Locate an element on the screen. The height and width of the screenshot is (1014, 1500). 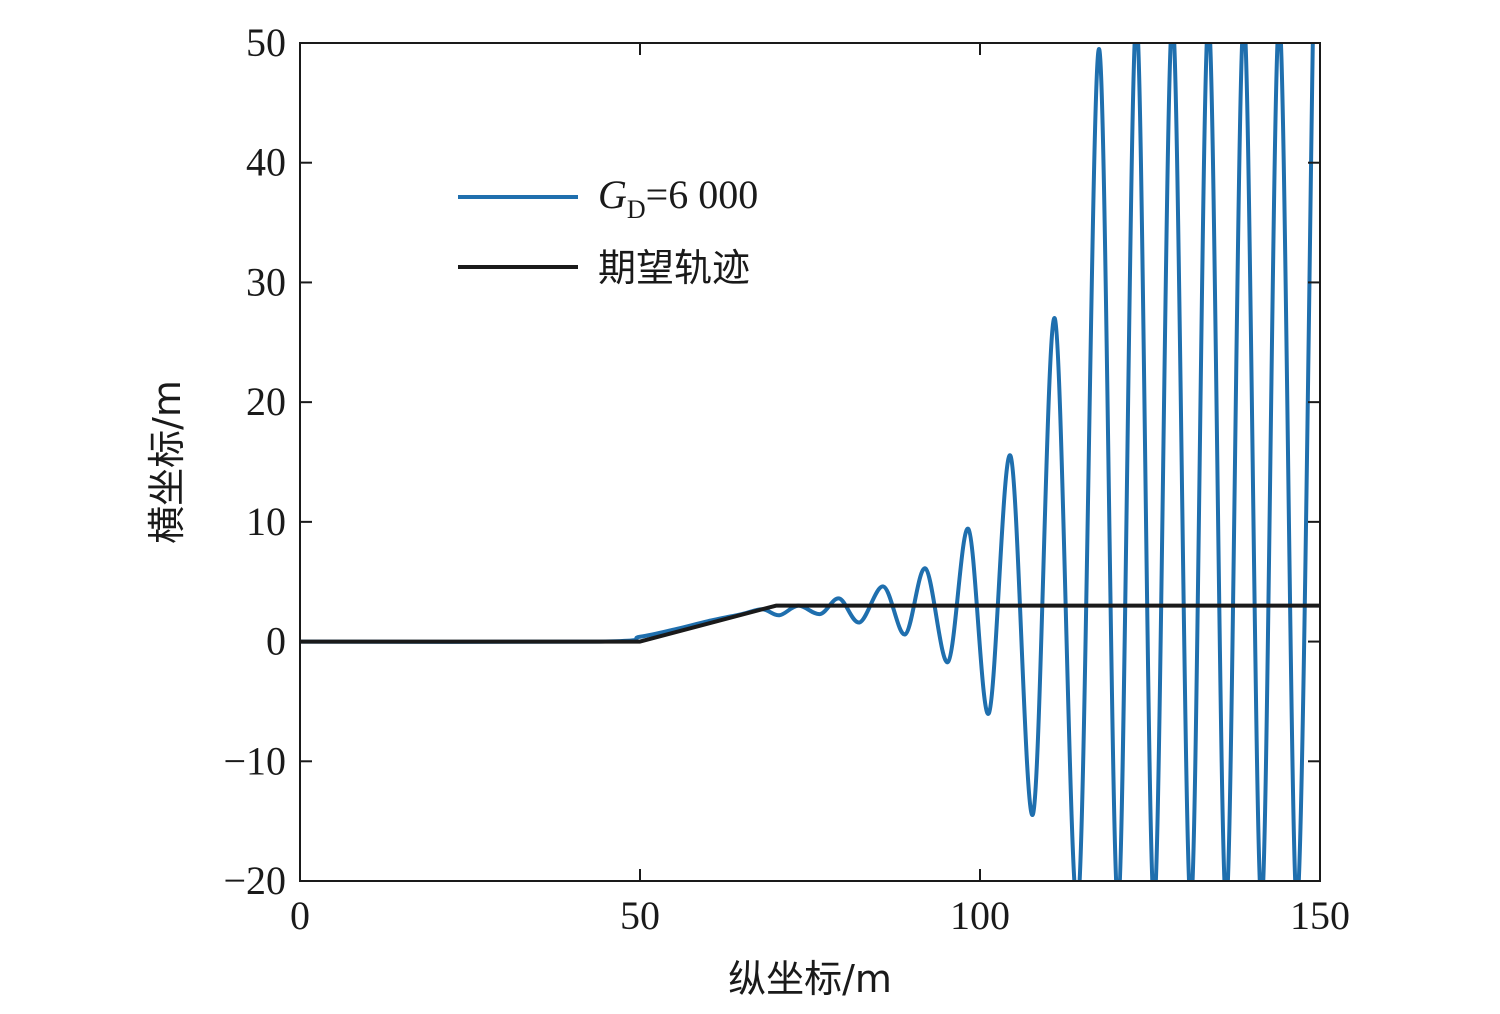
y-tick-label: 50 is located at coordinates (266, 42).